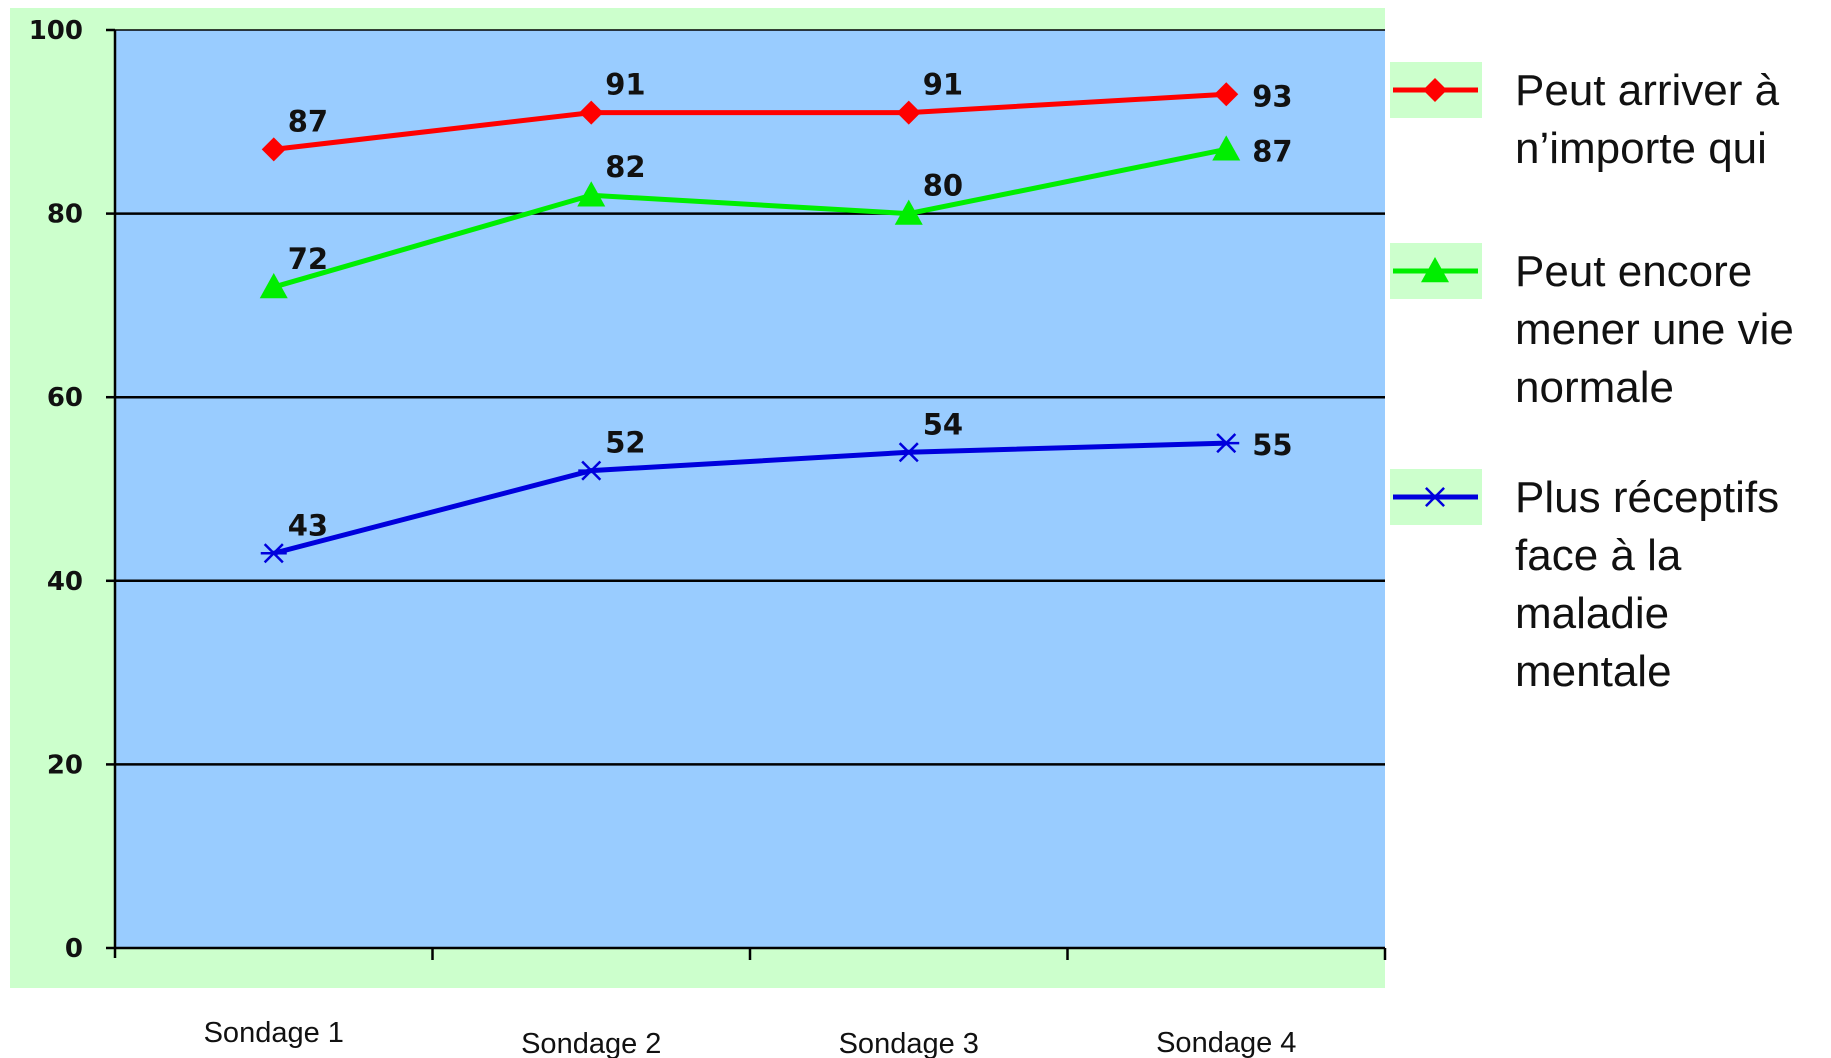 This screenshot has width=1831, height=1058. Describe the element at coordinates (1647, 90) in the screenshot. I see `legend-label-1-line-1: Peut arriver à` at that location.